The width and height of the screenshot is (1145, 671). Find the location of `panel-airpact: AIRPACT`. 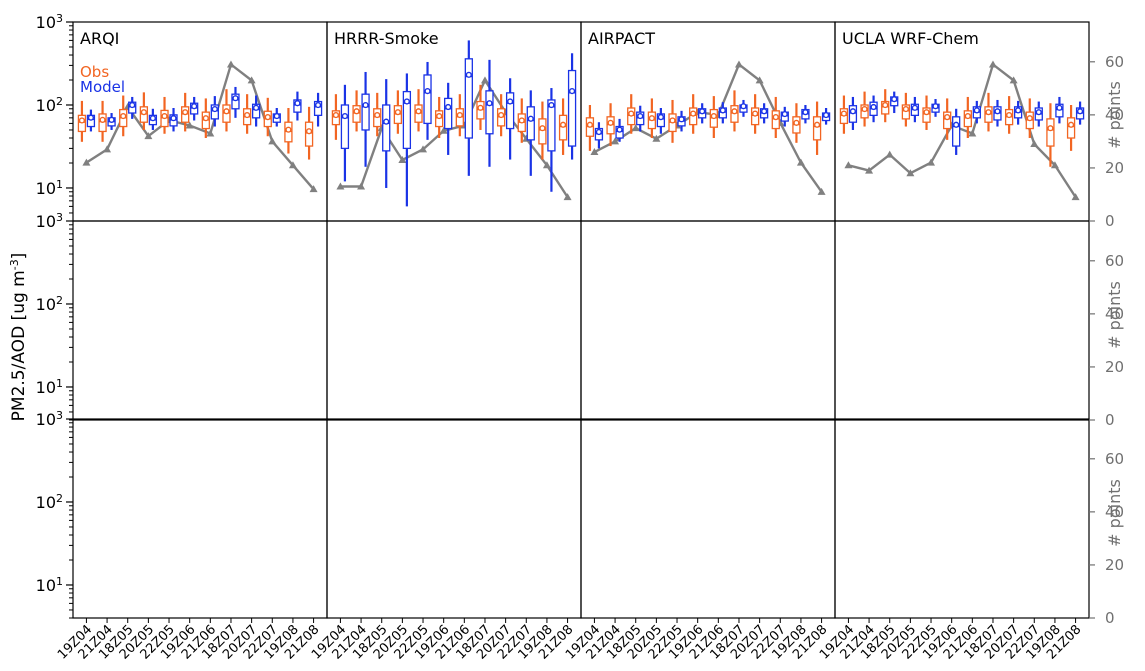

panel-airpact: AIRPACT is located at coordinates (708, 112).